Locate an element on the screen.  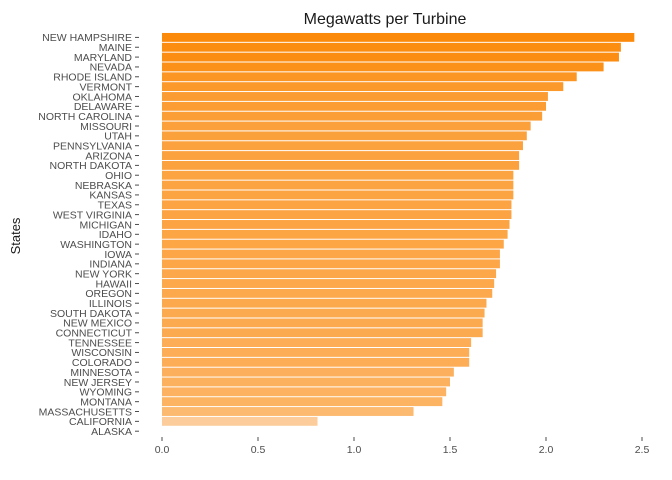
y-tick-label-north-carolina: NORTH CAROLINA is located at coordinates (85, 117).